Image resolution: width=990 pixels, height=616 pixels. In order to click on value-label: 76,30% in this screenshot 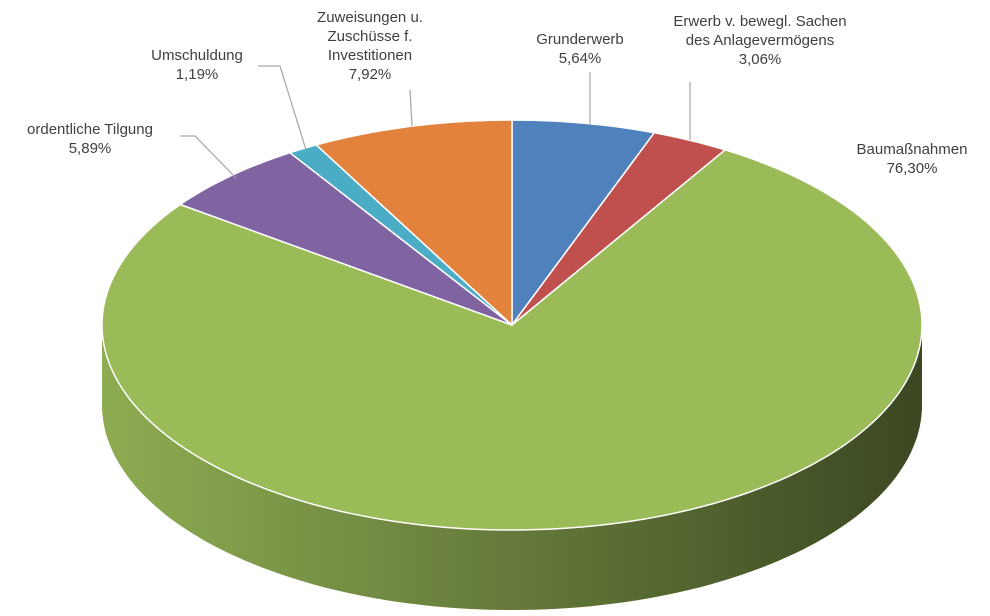, I will do `click(912, 168)`.